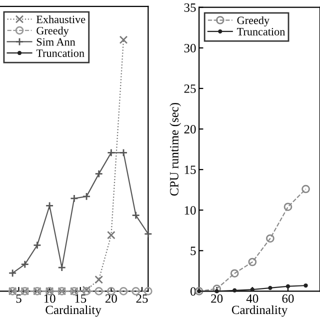 This screenshot has height=320, width=320. What do you see at coordinates (80, 298) in the screenshot?
I see `x-tick-label: 15` at bounding box center [80, 298].